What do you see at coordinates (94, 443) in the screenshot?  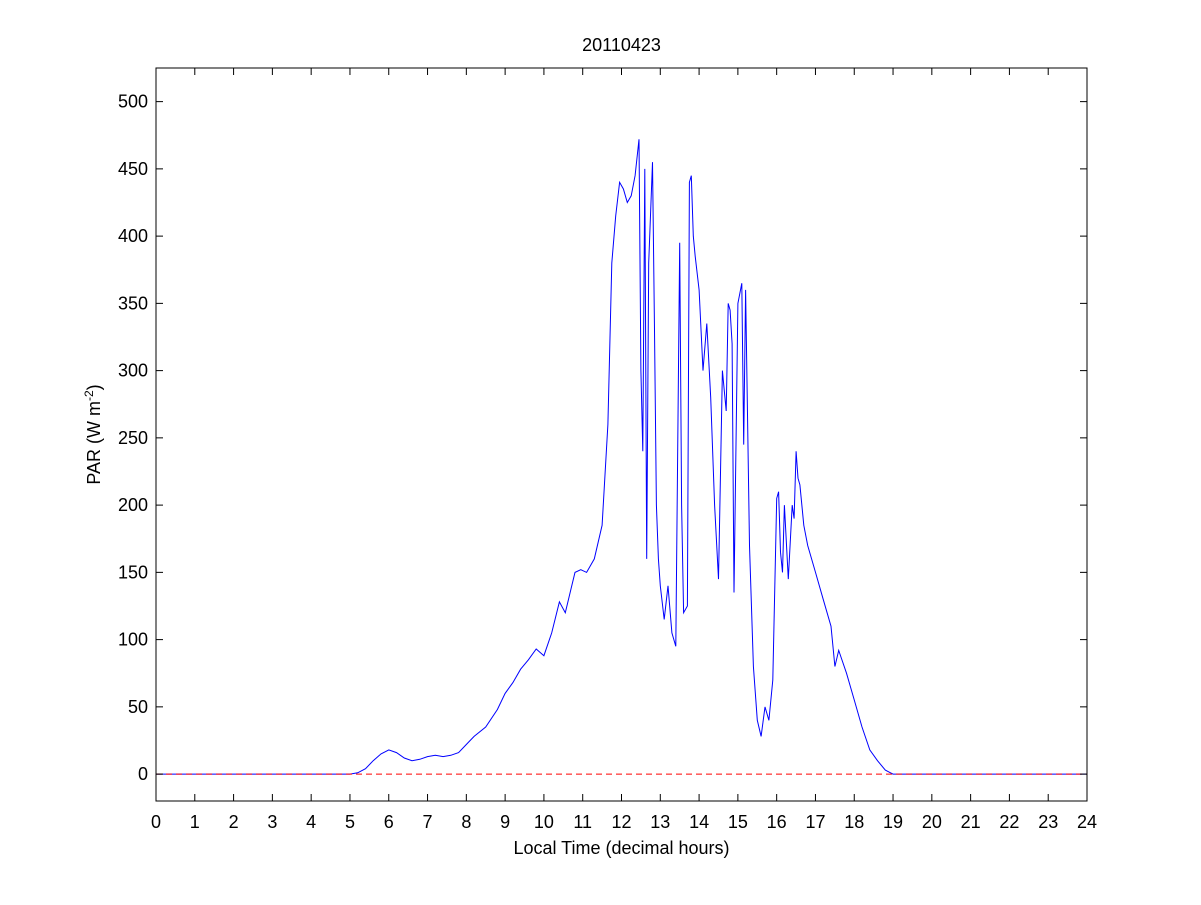 I see `y-axis-label-main: PAR (W m` at bounding box center [94, 443].